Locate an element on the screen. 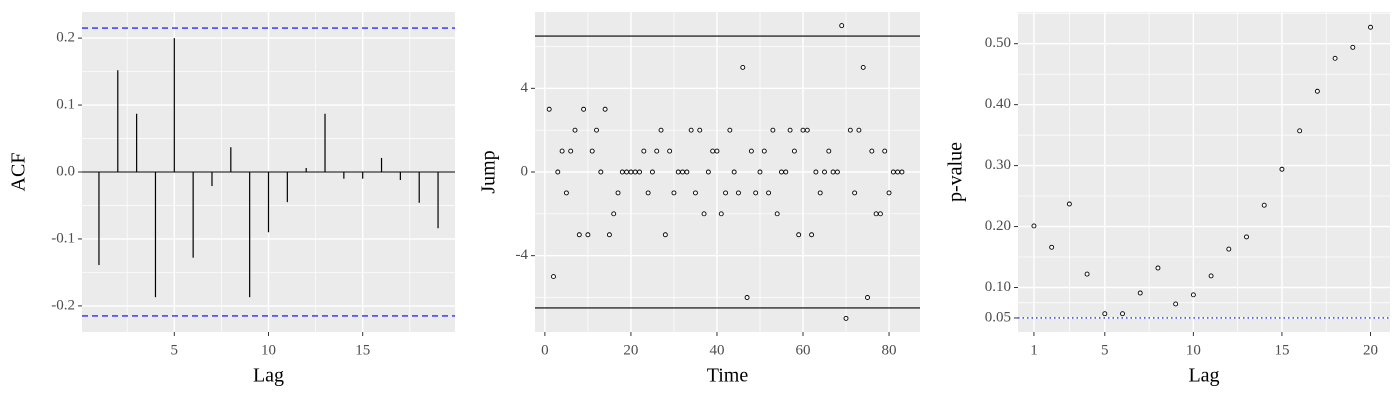 This screenshot has height=400, width=1400. y-tick-label: 0.0 is located at coordinates (65, 171).